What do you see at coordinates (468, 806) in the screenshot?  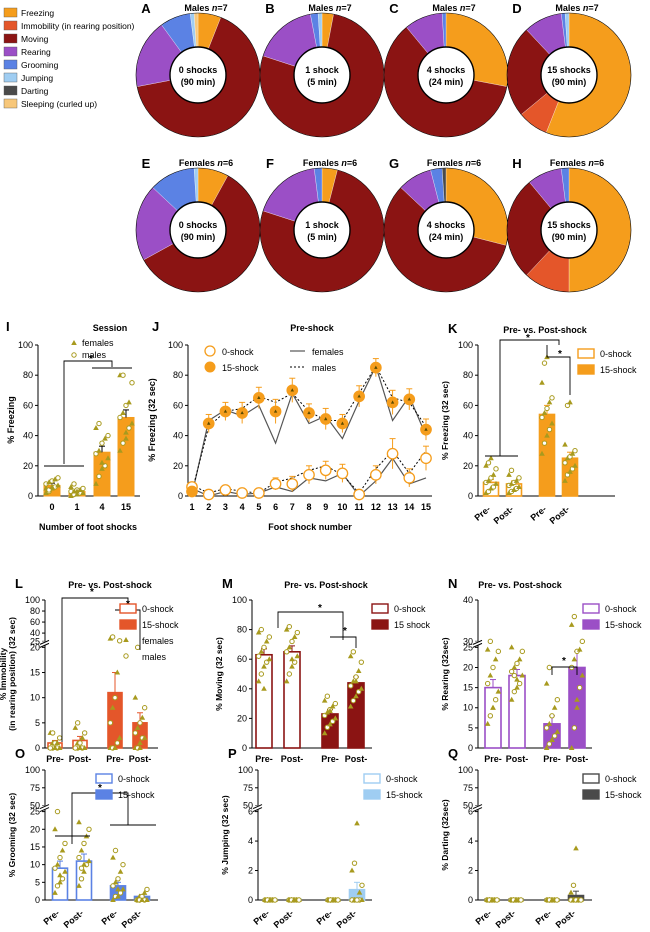 I see `y-tick-label: 50` at bounding box center [468, 806].